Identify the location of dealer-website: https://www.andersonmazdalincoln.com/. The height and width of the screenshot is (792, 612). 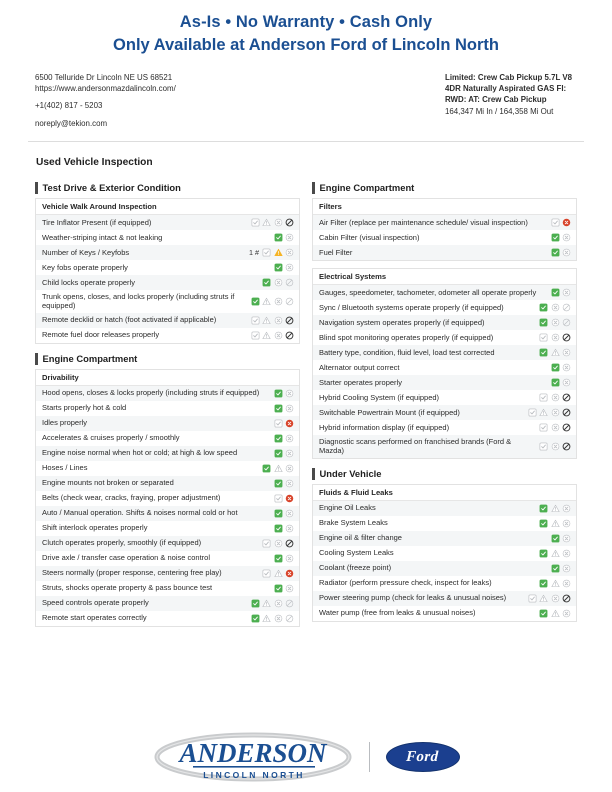
(105, 89).